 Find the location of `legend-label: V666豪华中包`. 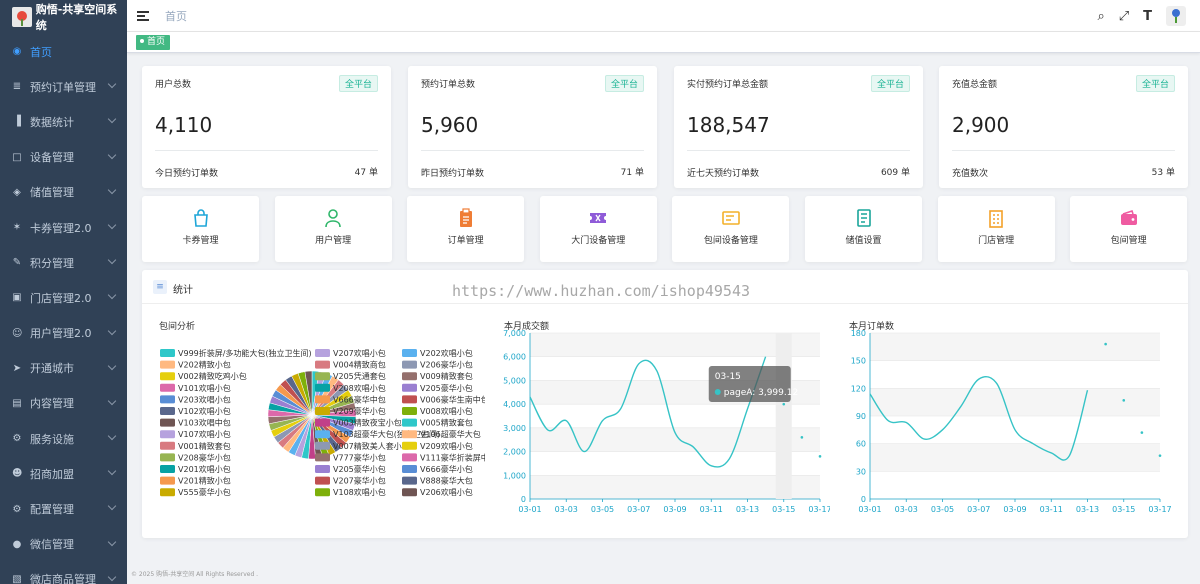

legend-label: V666豪华中包 is located at coordinates (359, 399).